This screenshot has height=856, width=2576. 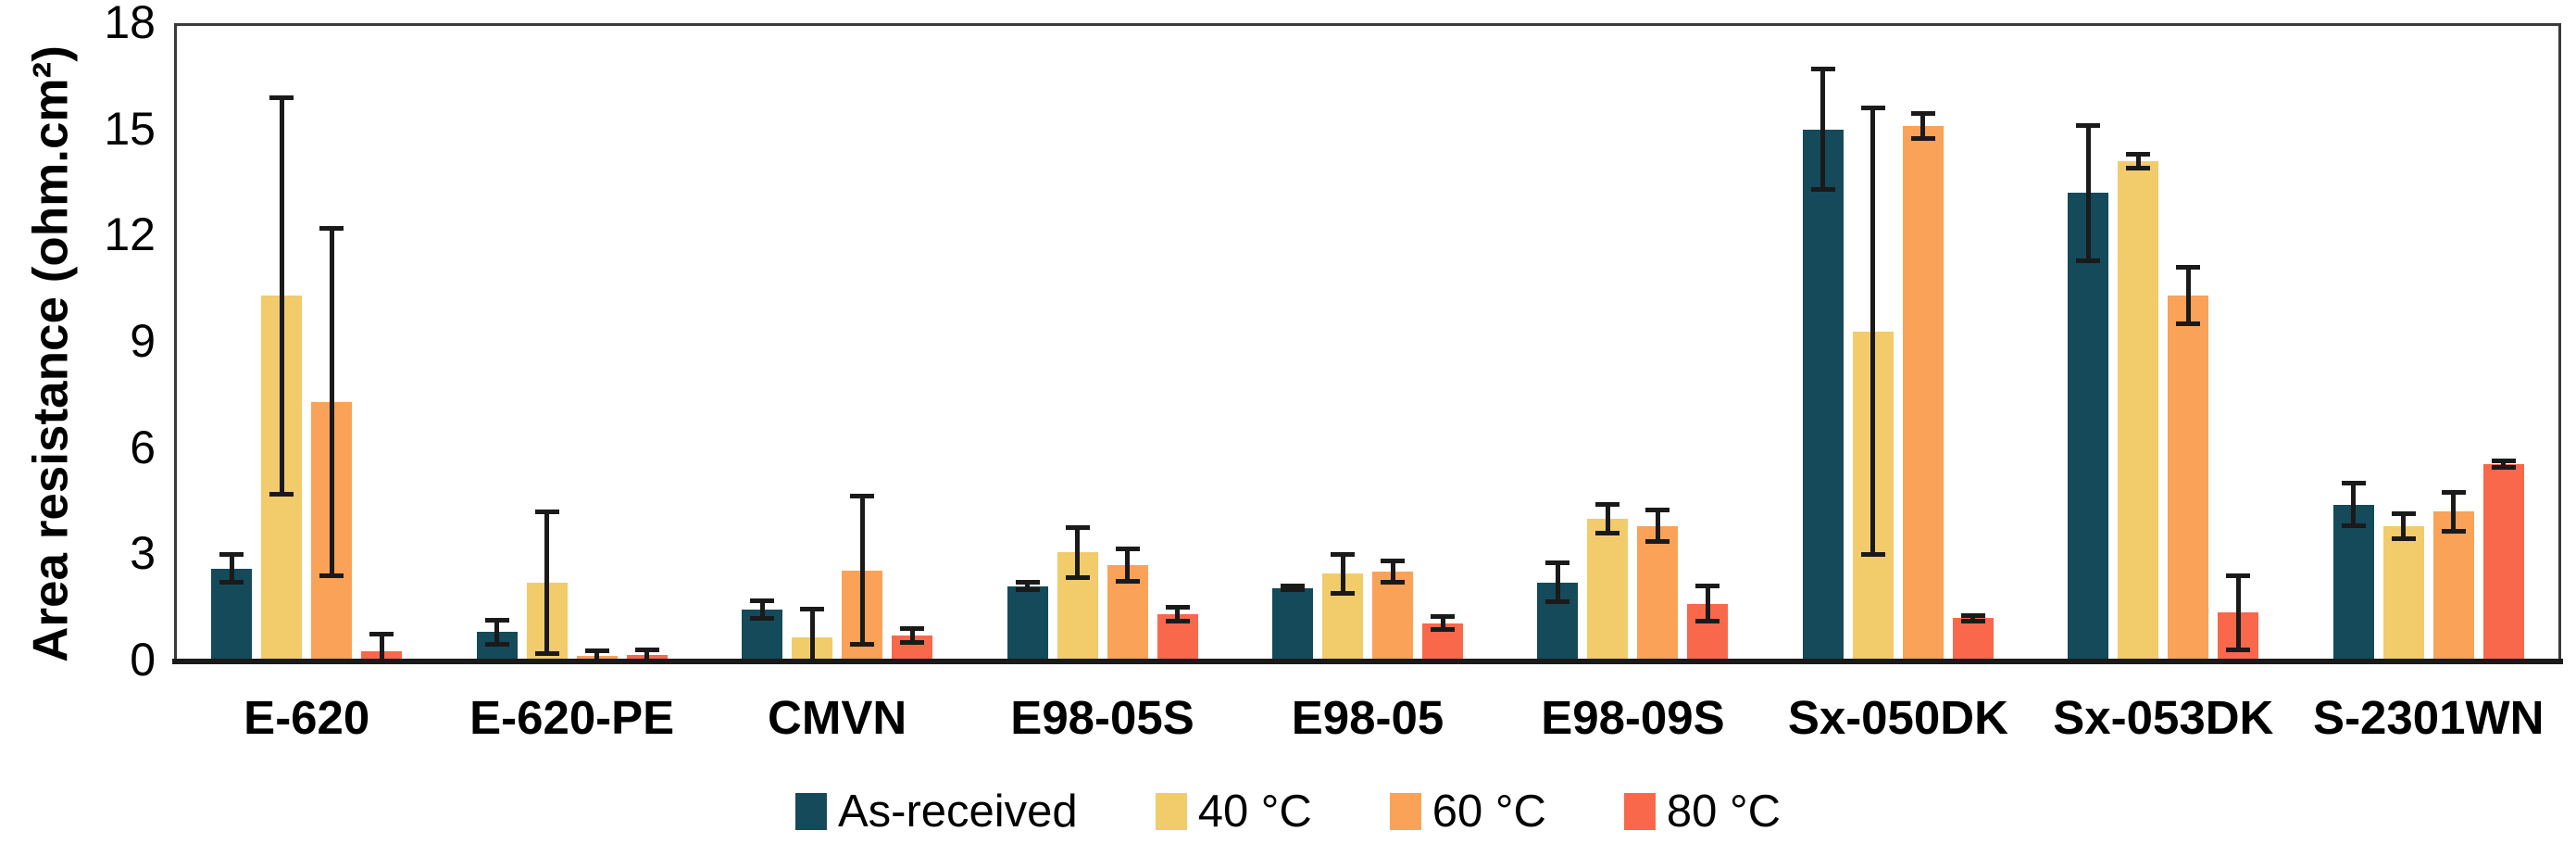 I want to click on x-tick-label: E98-09S, so click(x=1633, y=718).